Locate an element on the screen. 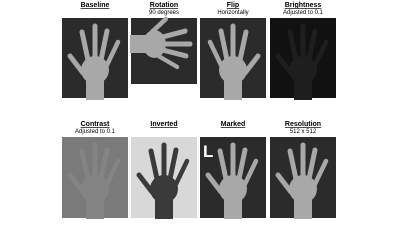 The width and height of the screenshot is (400, 240). panel-title: Contrast is located at coordinates (95, 124).